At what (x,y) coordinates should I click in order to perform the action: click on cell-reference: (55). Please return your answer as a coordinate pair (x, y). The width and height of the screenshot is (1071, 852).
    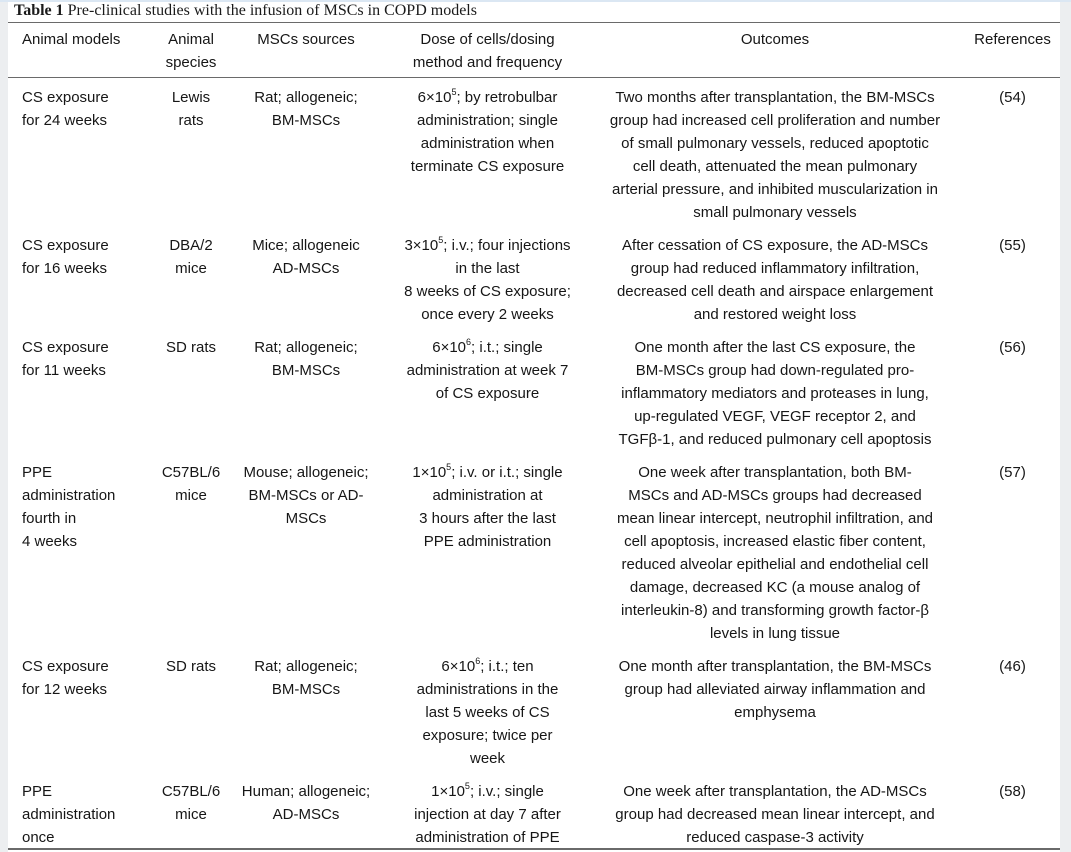
    Looking at the image, I should click on (1012, 277).